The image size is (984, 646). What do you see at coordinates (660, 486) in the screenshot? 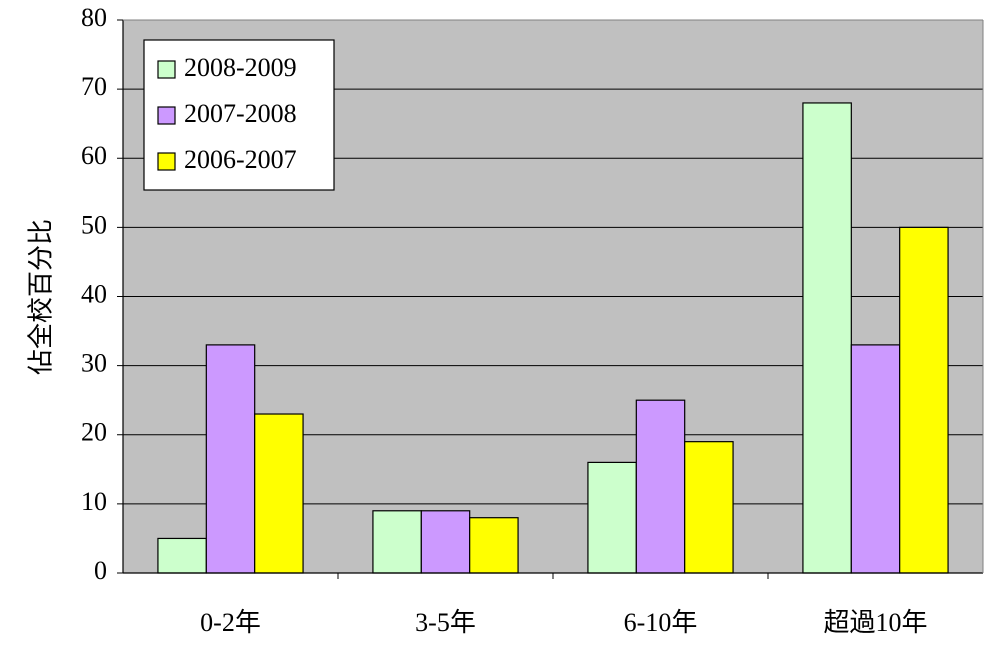
I see `bar-2007-2008-6-10年` at bounding box center [660, 486].